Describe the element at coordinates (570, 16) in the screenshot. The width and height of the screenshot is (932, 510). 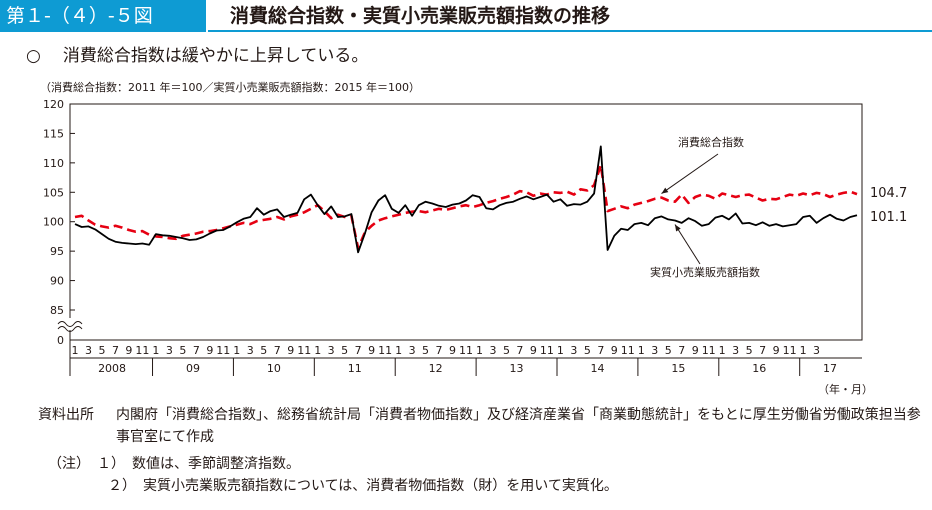
I see `figure-title: 消費総合指数・実質小売業販売額指数の推移` at that location.